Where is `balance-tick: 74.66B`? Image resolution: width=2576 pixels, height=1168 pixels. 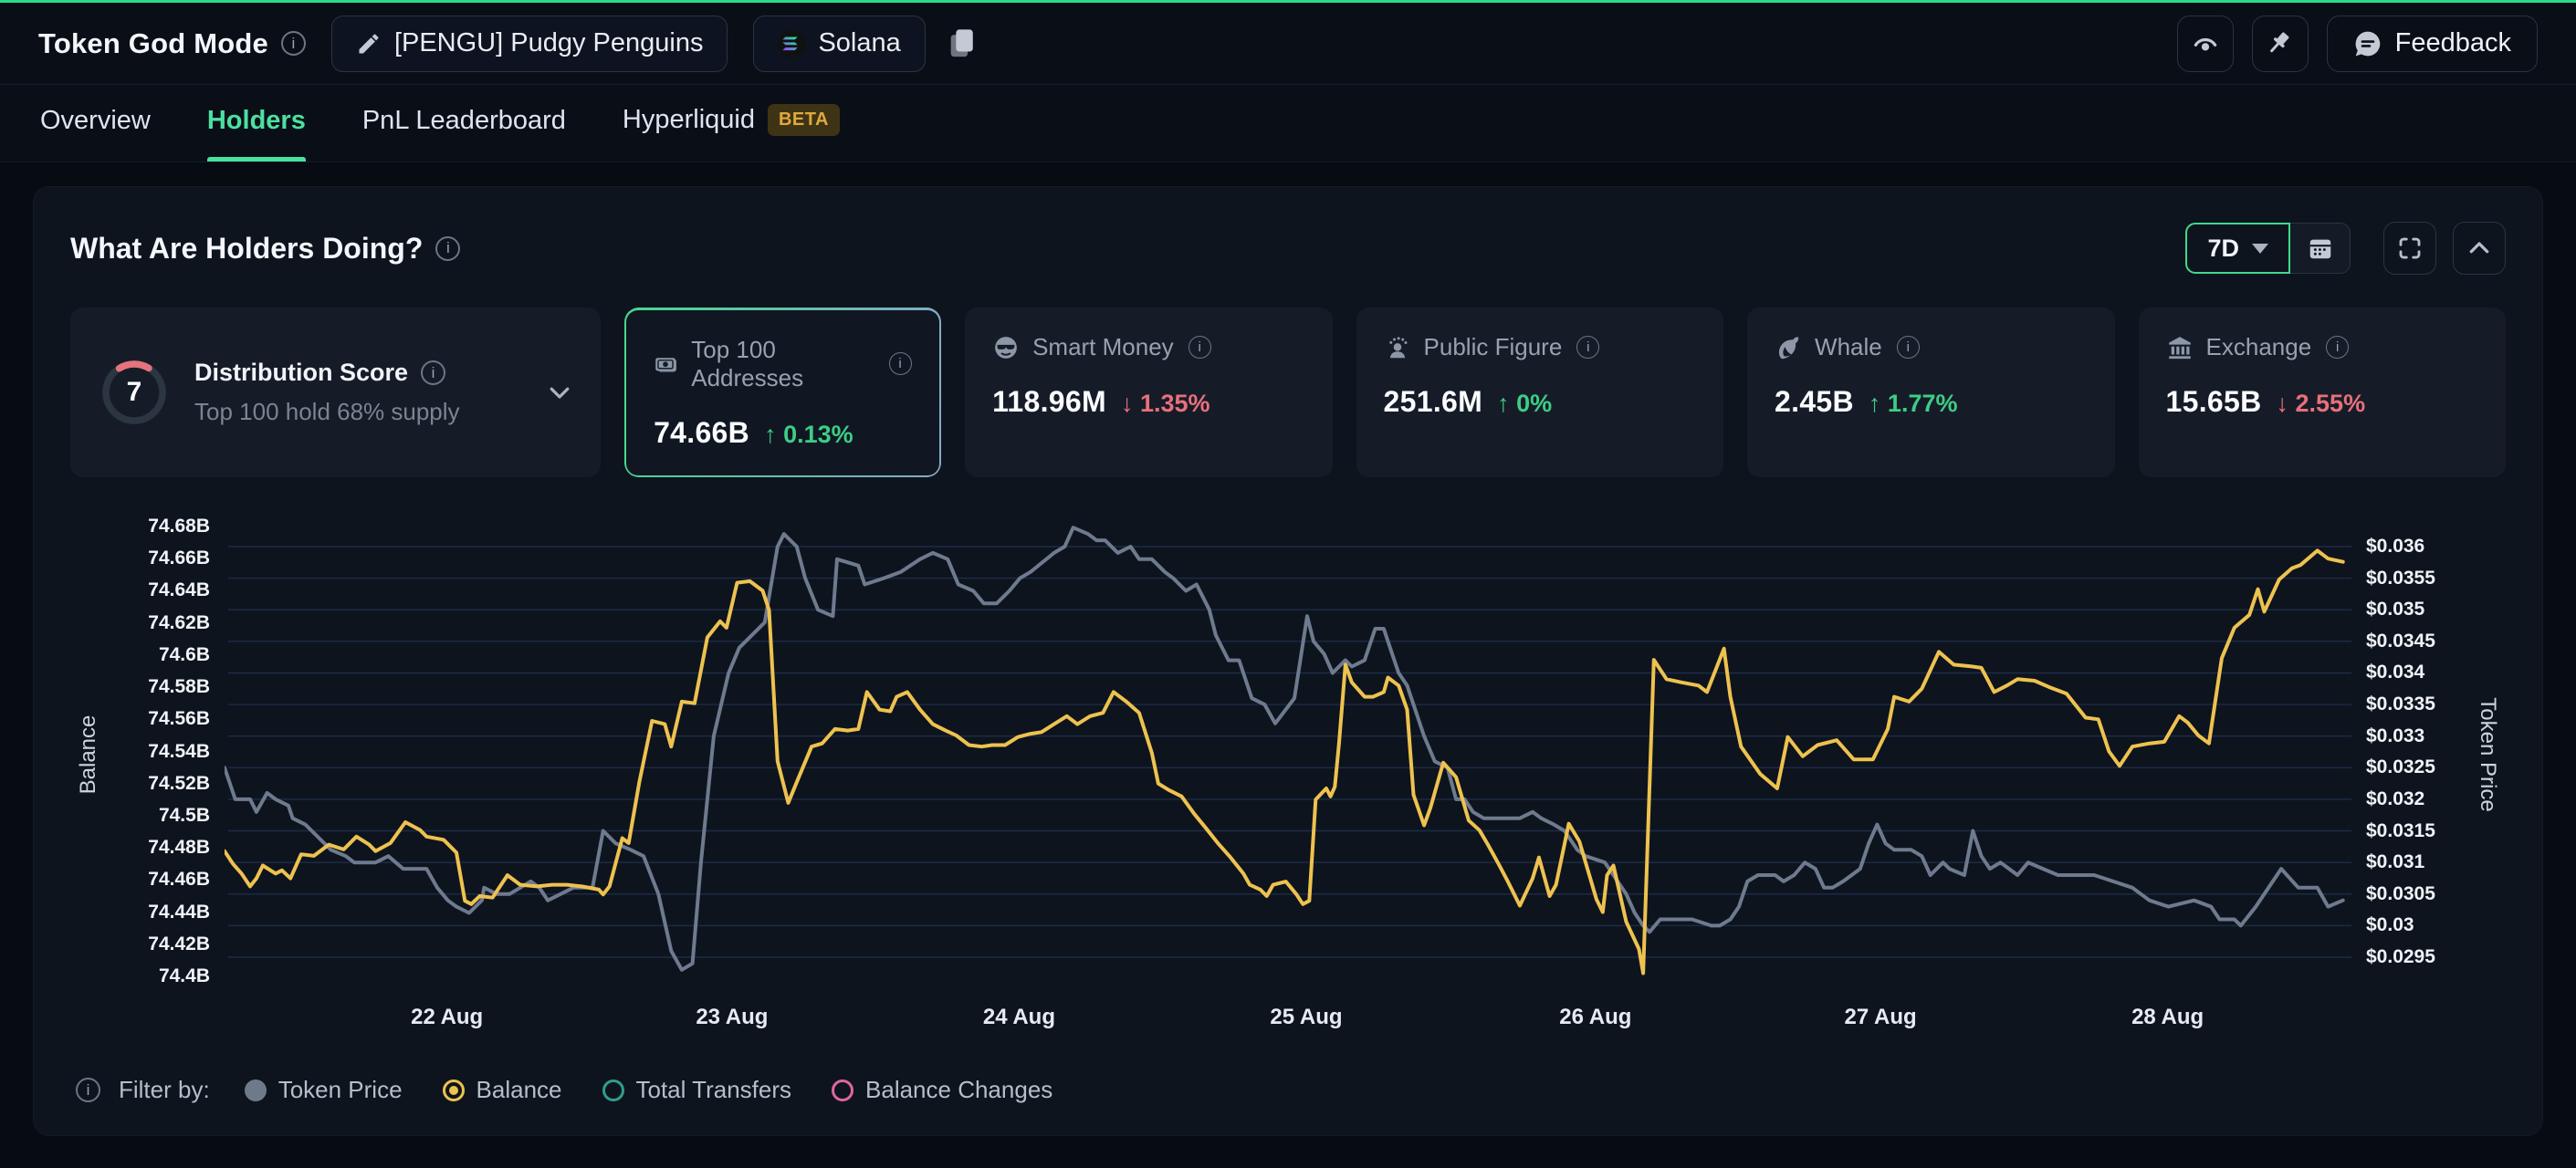 balance-tick: 74.66B is located at coordinates (179, 558).